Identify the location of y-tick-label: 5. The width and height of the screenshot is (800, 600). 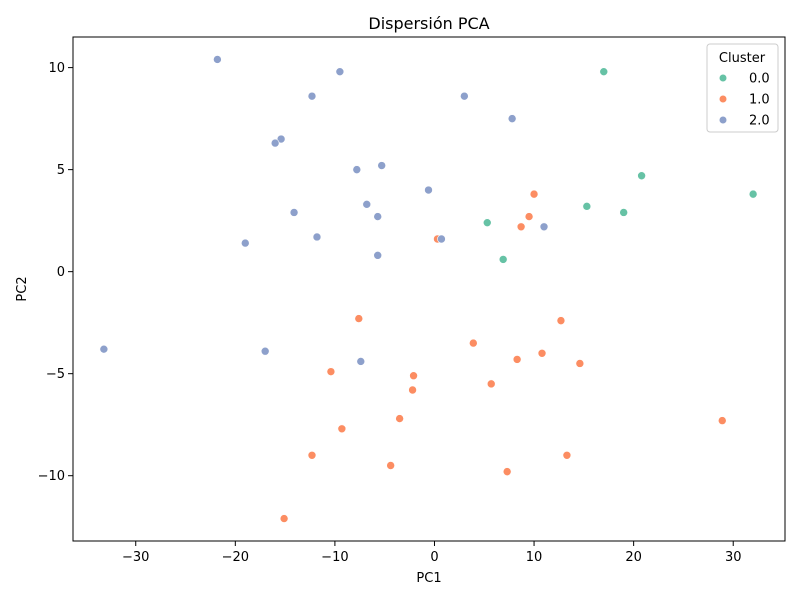
(61, 170).